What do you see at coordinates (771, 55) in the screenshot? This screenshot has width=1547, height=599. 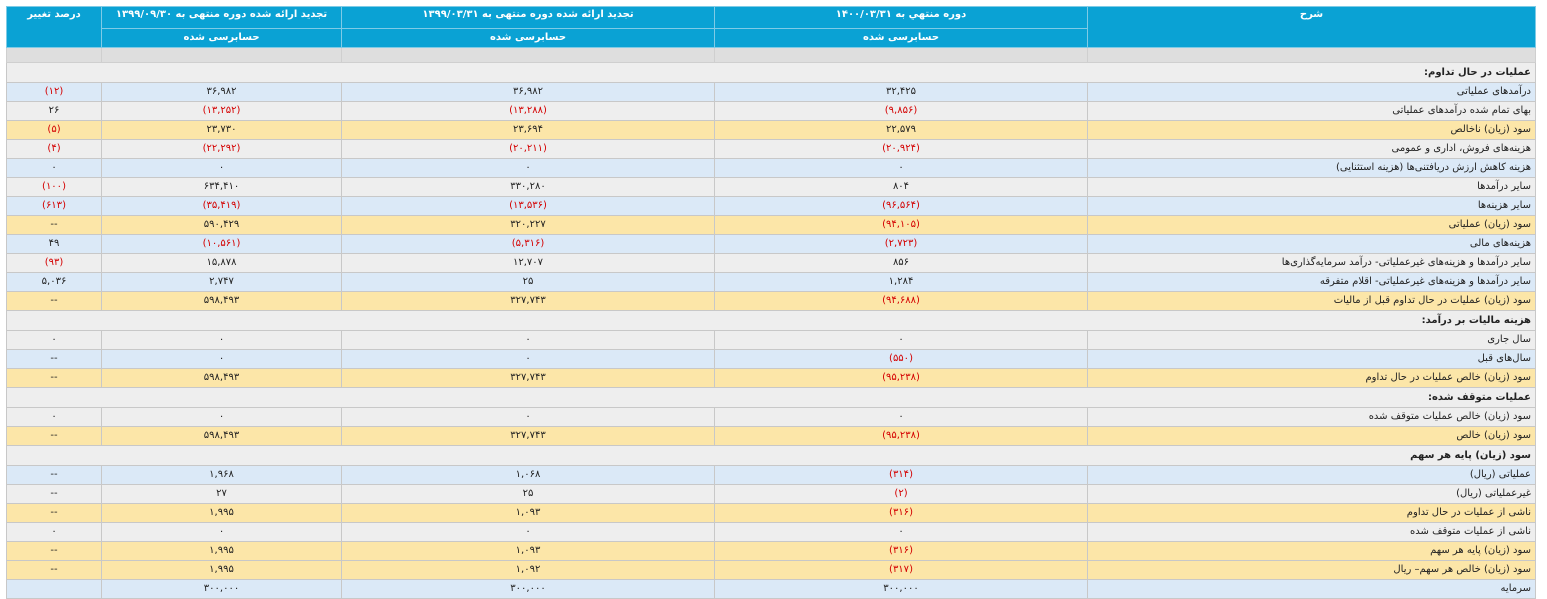 I see `spacer-row` at bounding box center [771, 55].